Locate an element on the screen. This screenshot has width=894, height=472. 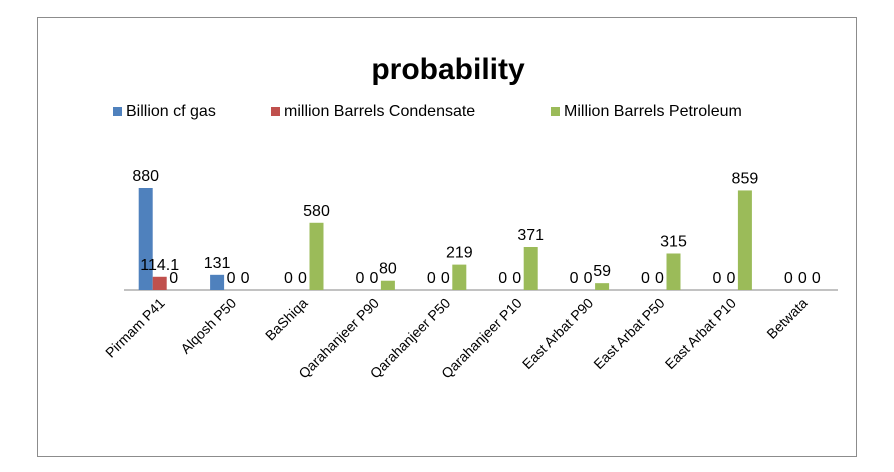
data-label-million-barrels-petroleum-east-arbat-p10: 859 is located at coordinates (745, 178).